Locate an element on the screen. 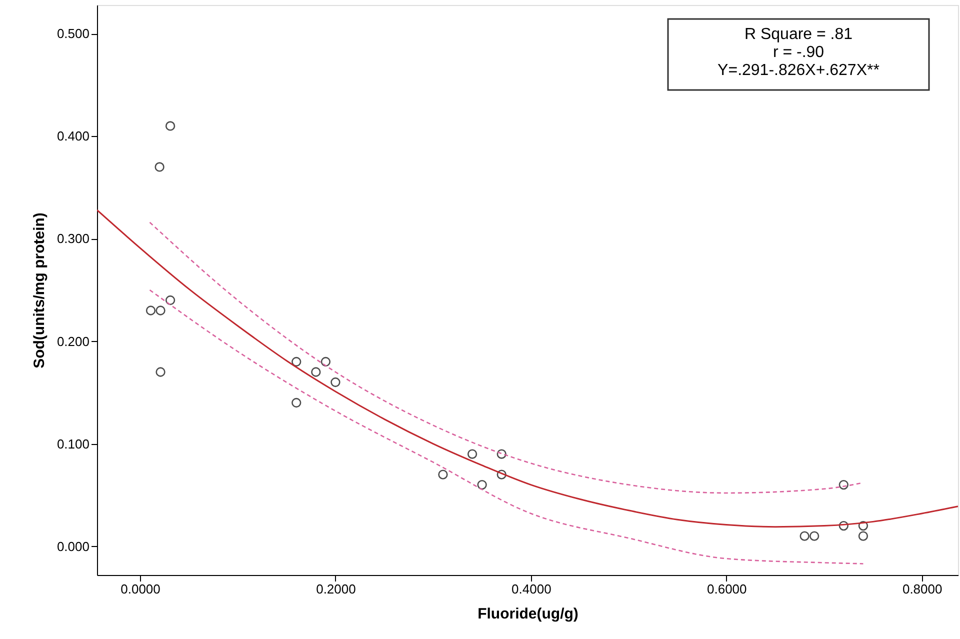 The image size is (960, 639). annotation: Y=.291-.826X+.627X** is located at coordinates (799, 70).